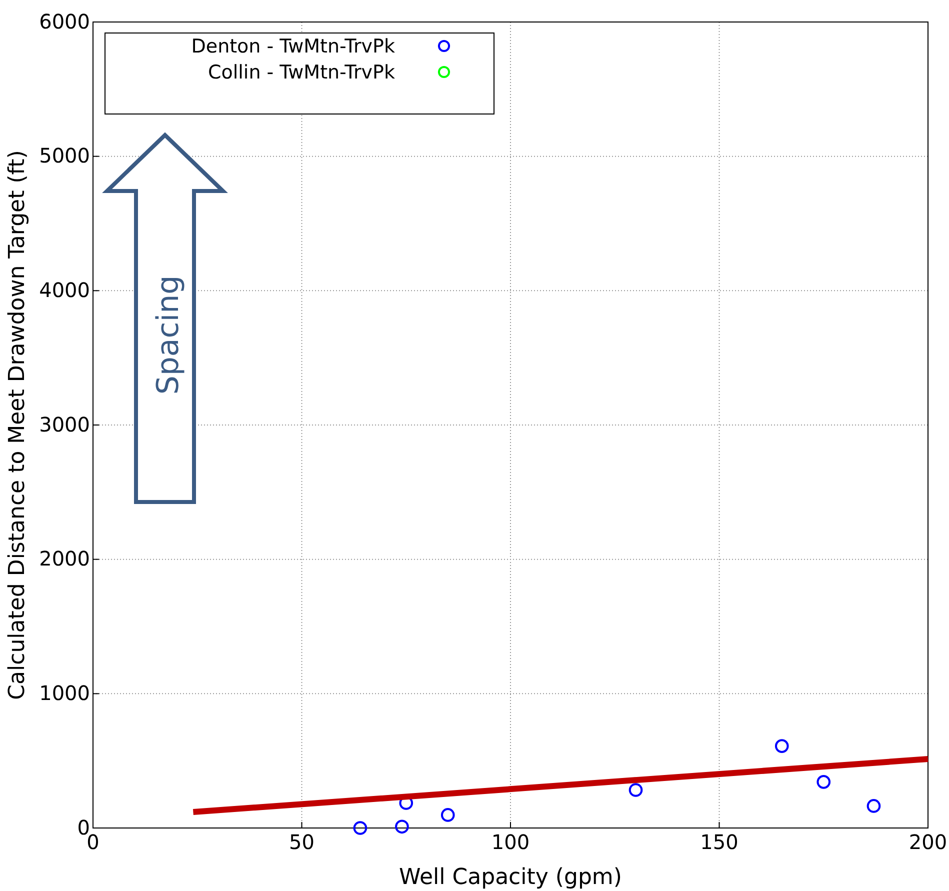 This screenshot has width=949, height=891. What do you see at coordinates (301, 73) in the screenshot?
I see `legend-label: Collin - TwMtn-TrvPk` at bounding box center [301, 73].